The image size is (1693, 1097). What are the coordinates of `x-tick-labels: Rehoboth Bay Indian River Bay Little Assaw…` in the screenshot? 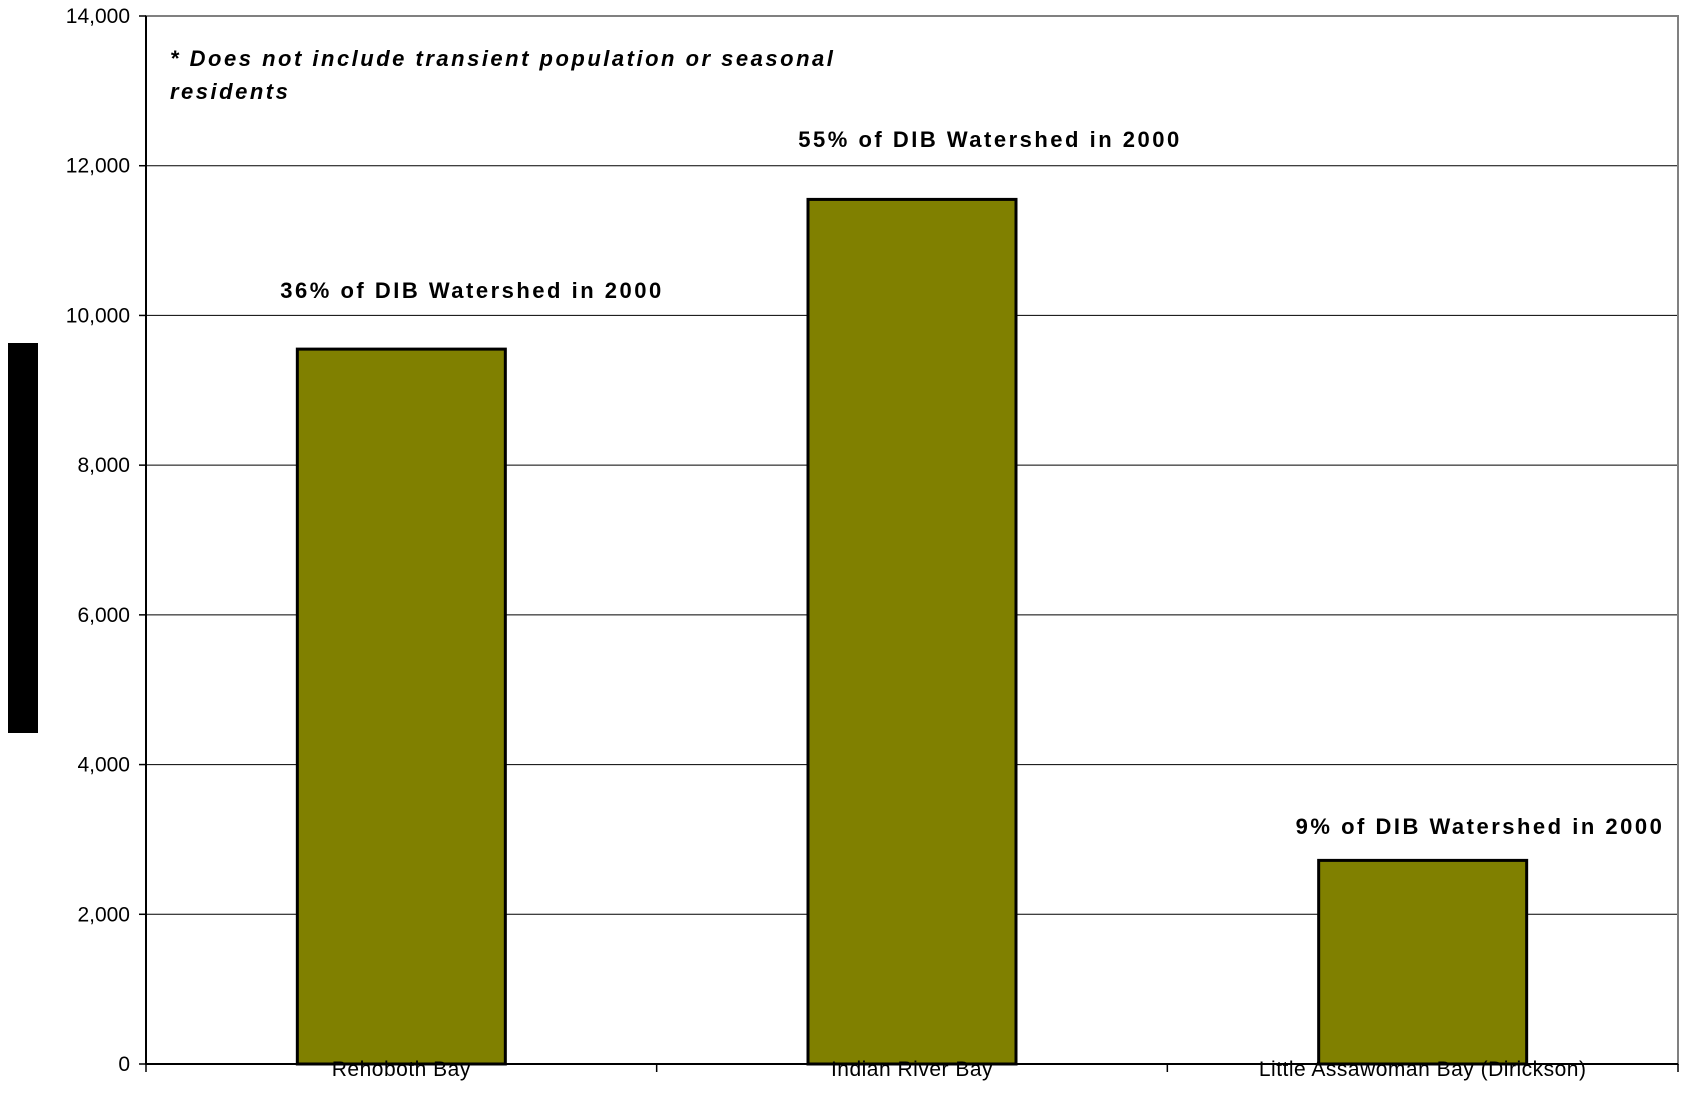 It's located at (959, 1069).